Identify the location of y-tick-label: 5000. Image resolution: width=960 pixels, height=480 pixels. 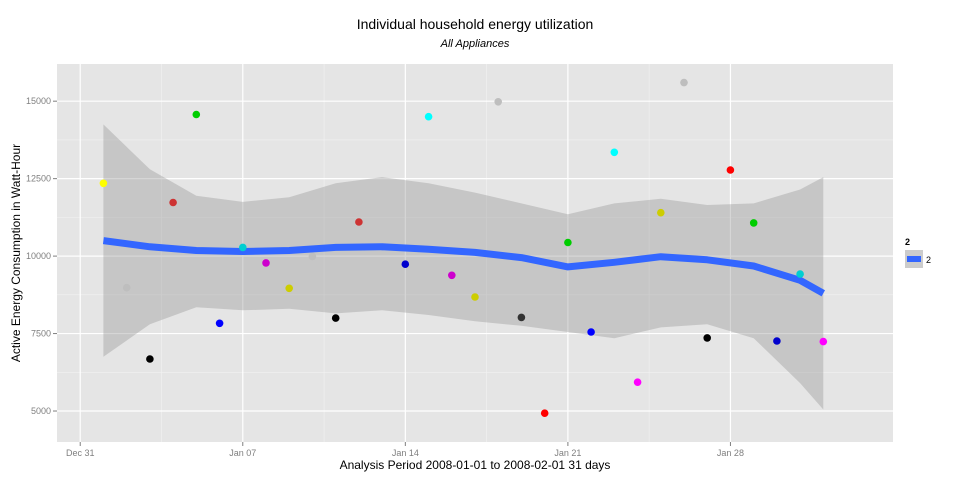
(41, 411).